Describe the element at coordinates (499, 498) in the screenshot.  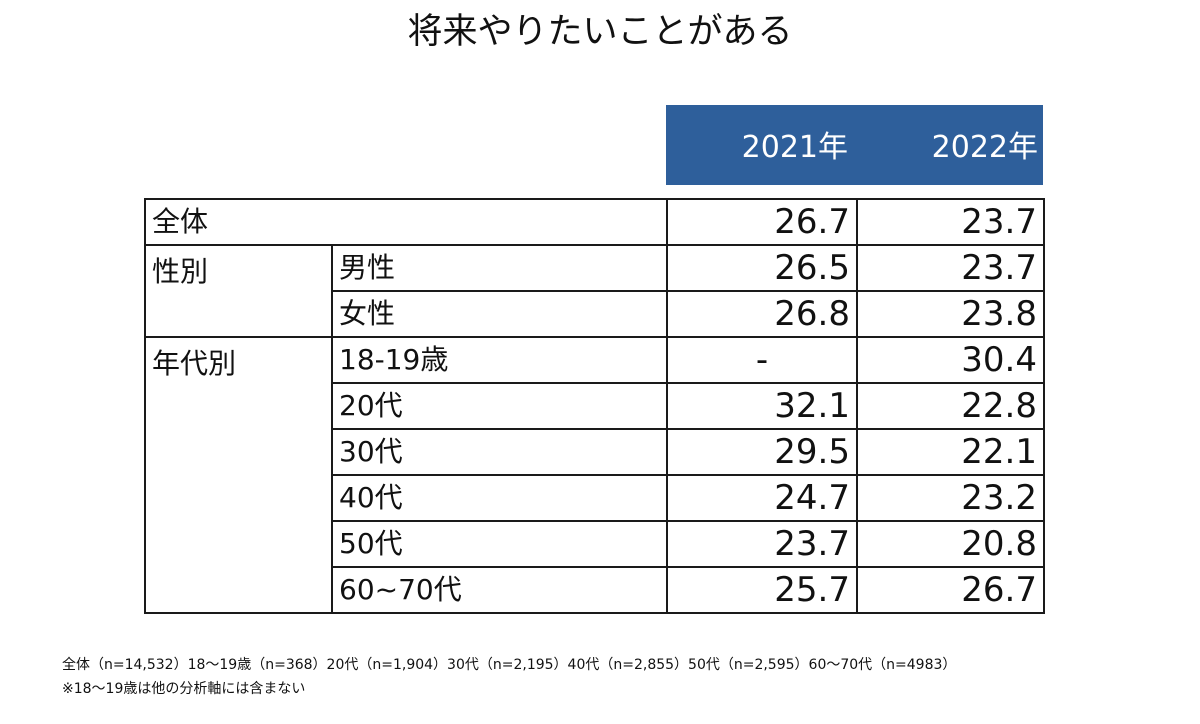
I see `row-label-age-40s: 40代` at that location.